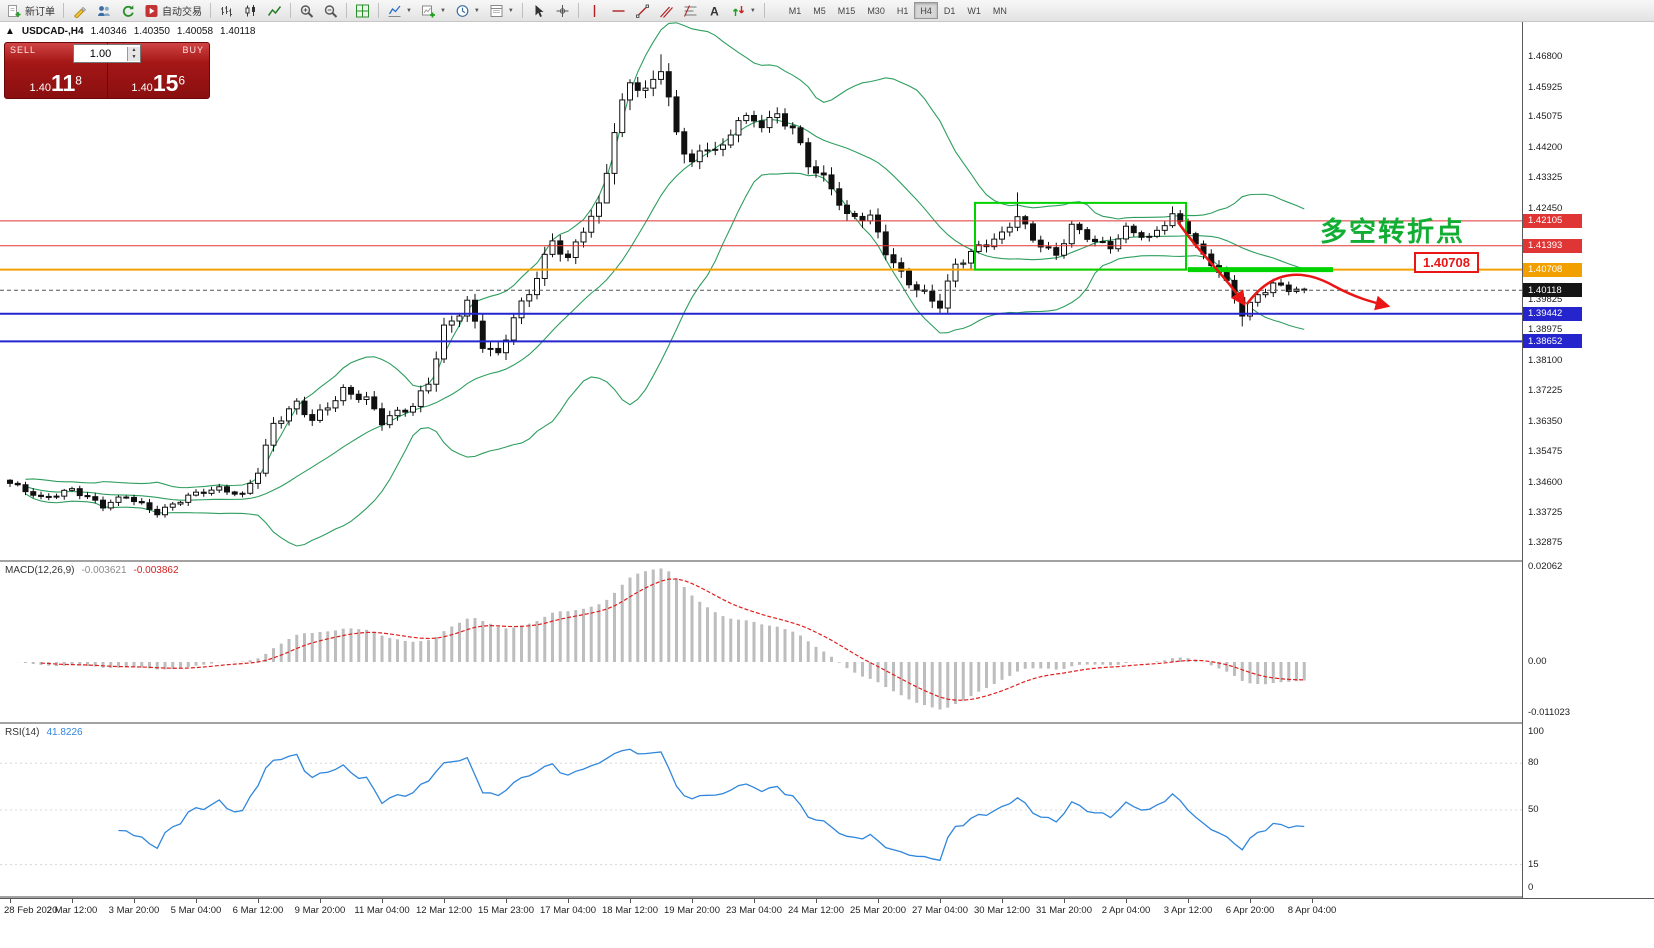  Describe the element at coordinates (1545, 452) in the screenshot. I see `axis-label: 1.35475` at that location.